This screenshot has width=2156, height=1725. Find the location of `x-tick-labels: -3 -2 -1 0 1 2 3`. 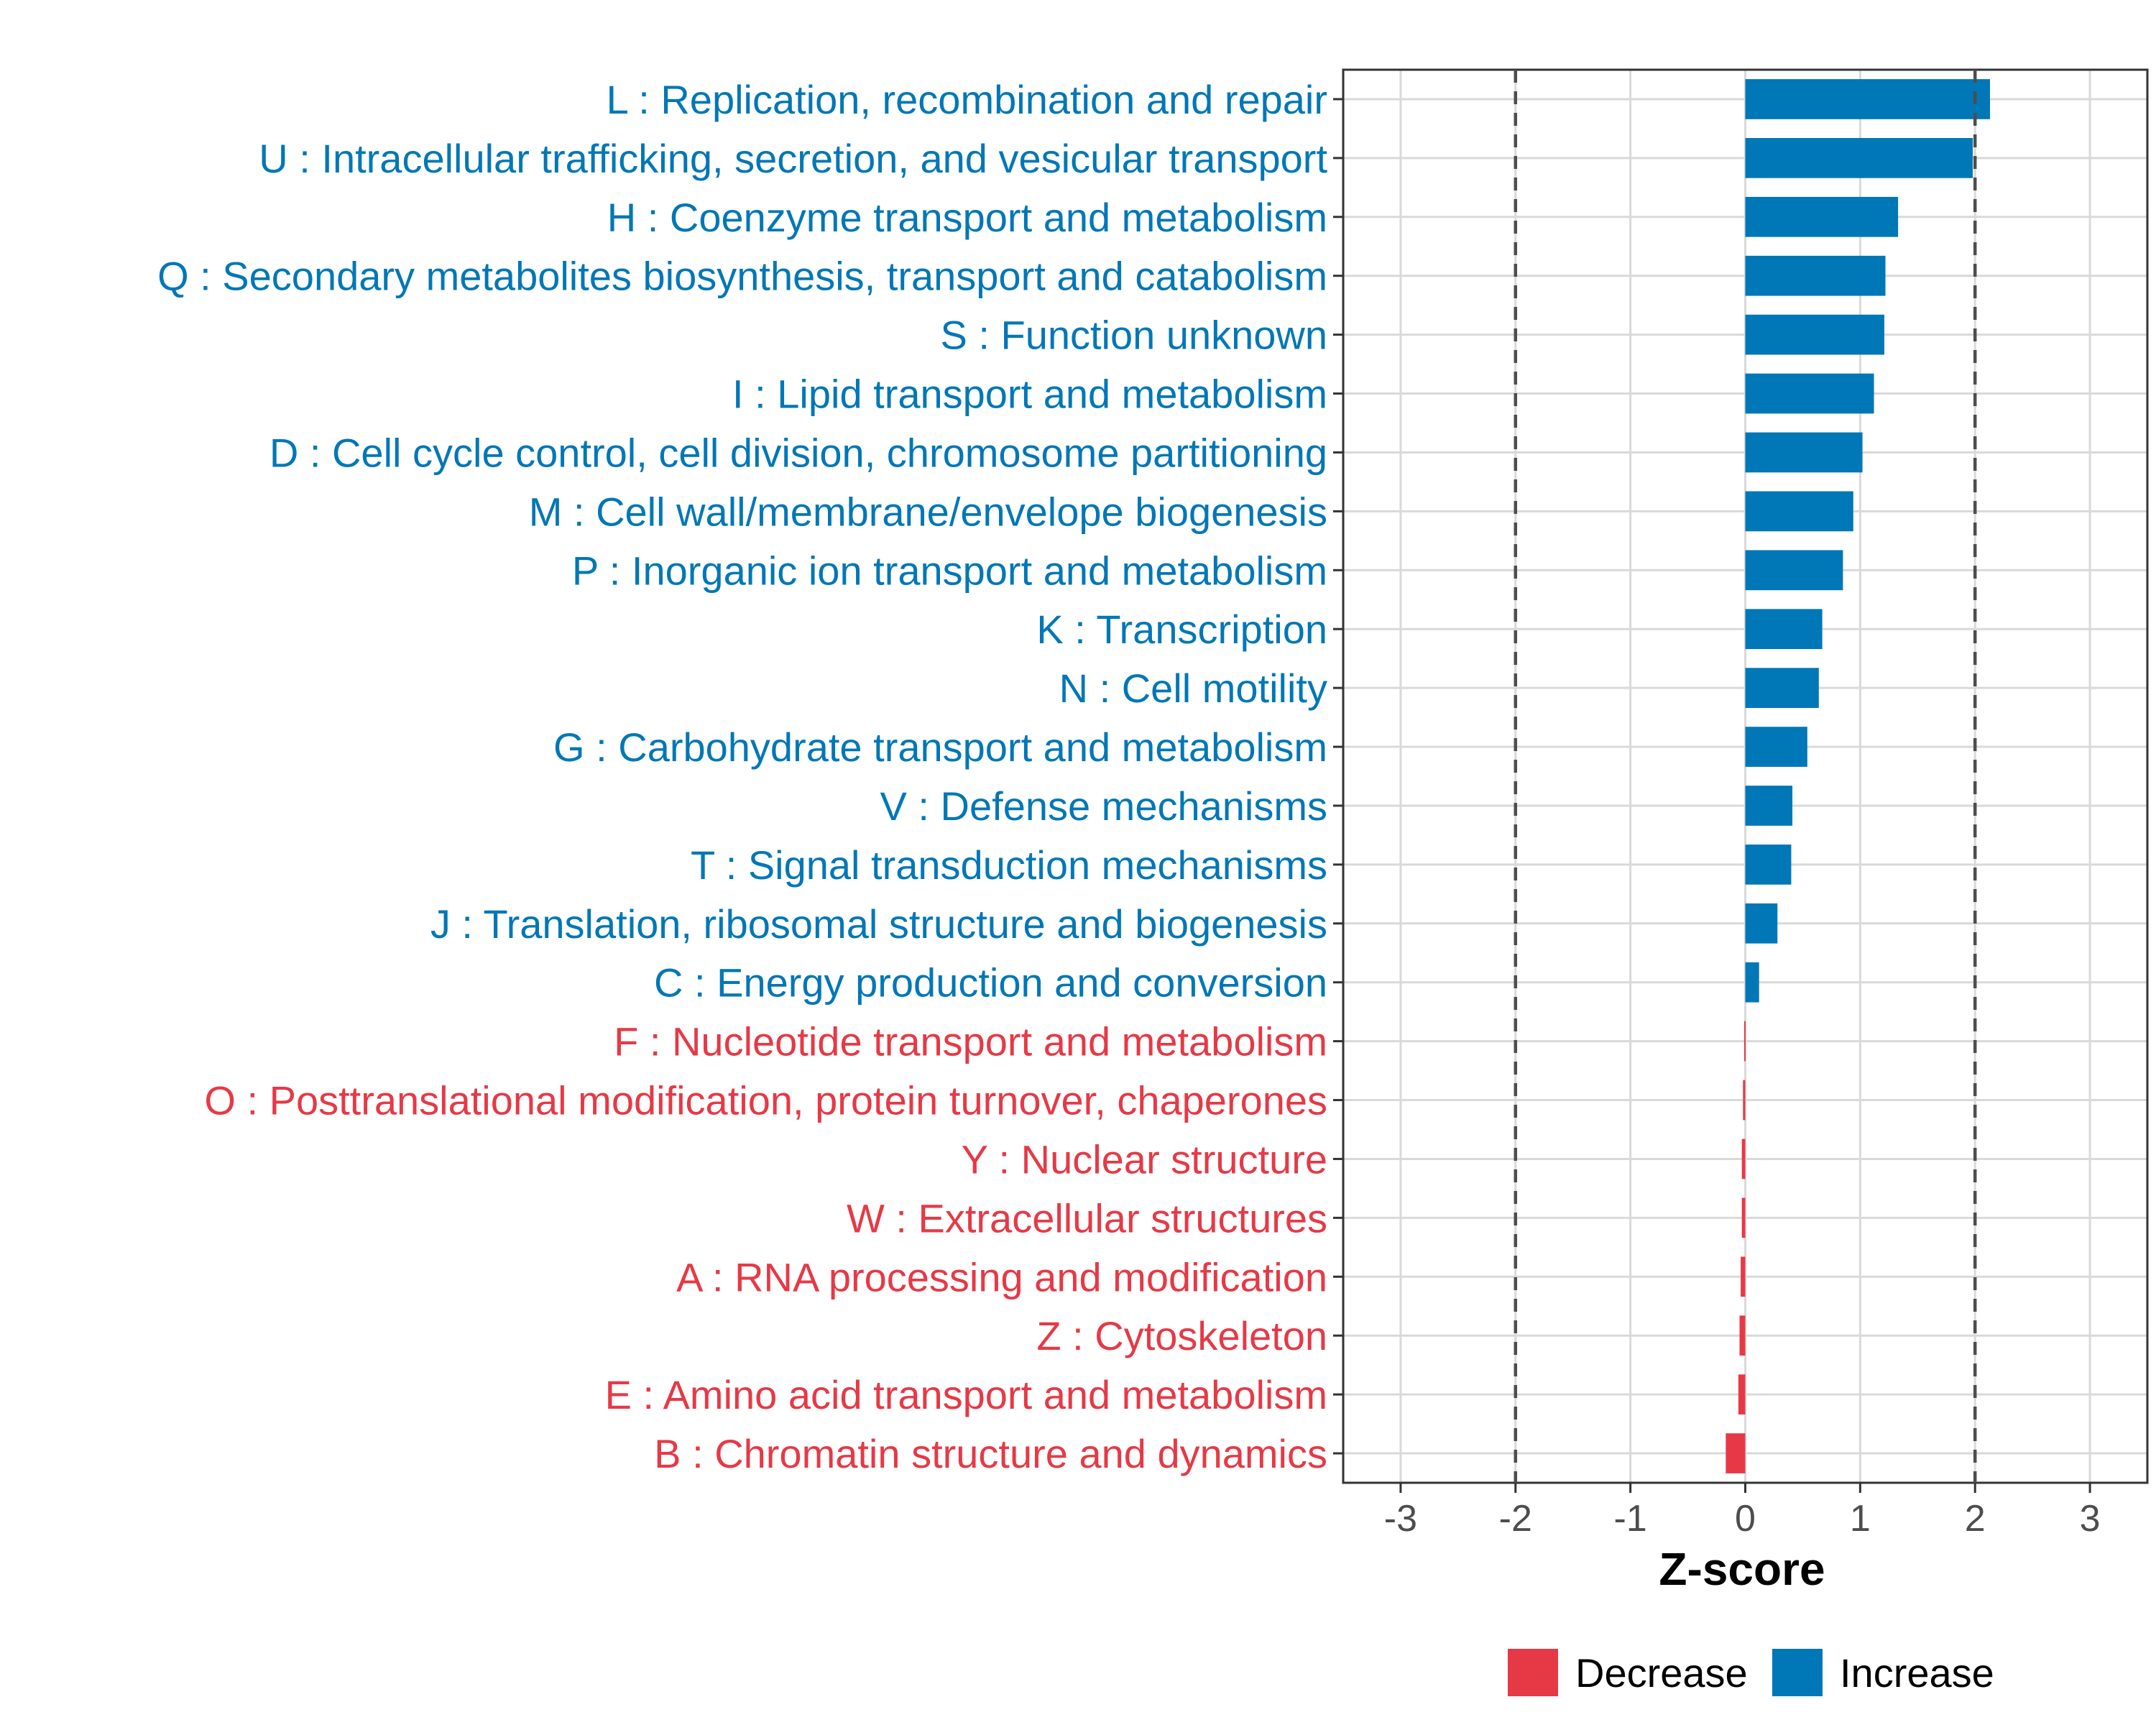

x-tick-labels: -3 -2 -1 0 1 2 3 is located at coordinates (1743, 1519).